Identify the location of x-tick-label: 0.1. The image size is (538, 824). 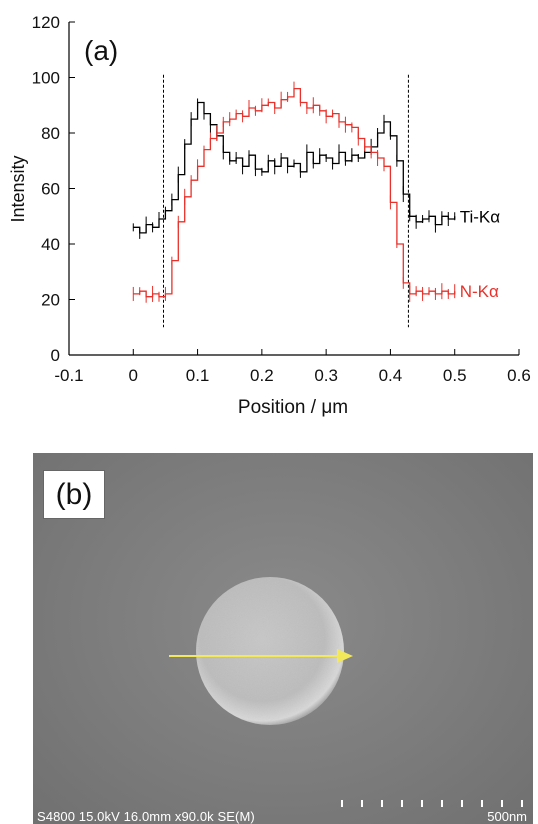
(198, 375).